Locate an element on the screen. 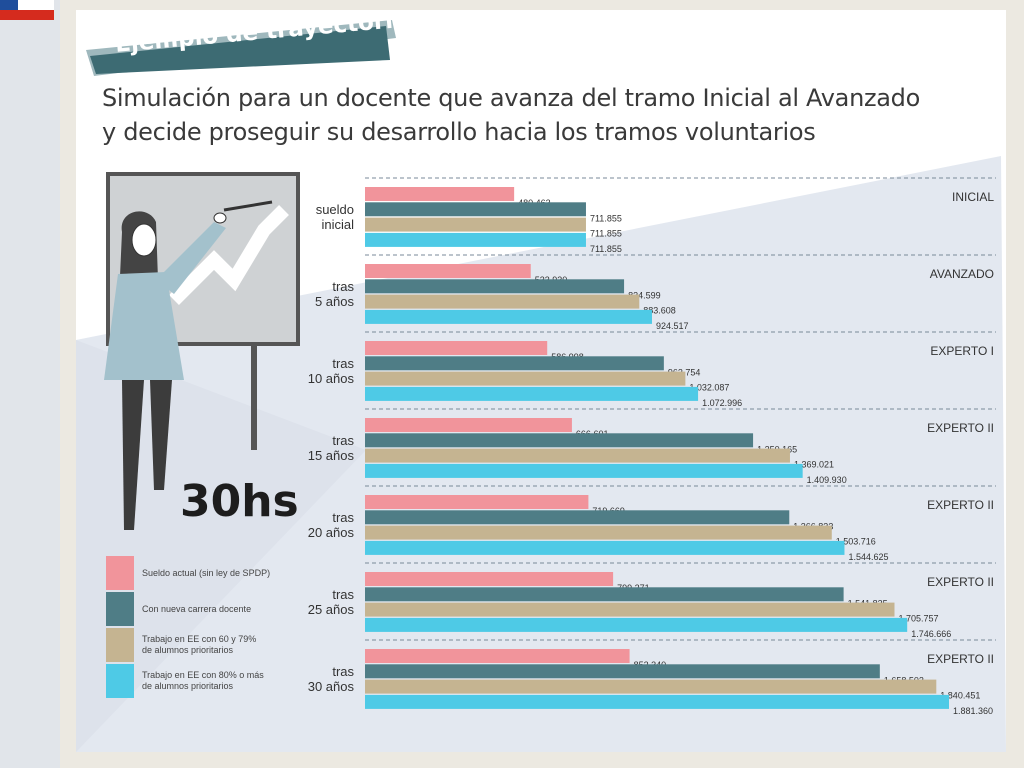 Image resolution: width=1024 pixels, height=768 pixels. left-sidebar-strip is located at coordinates (30, 384).